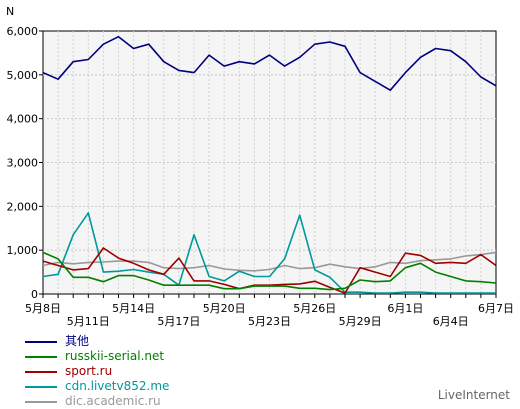  What do you see at coordinates (360, 321) in the screenshot?
I see `x-tick-label: 5月29日` at bounding box center [360, 321].